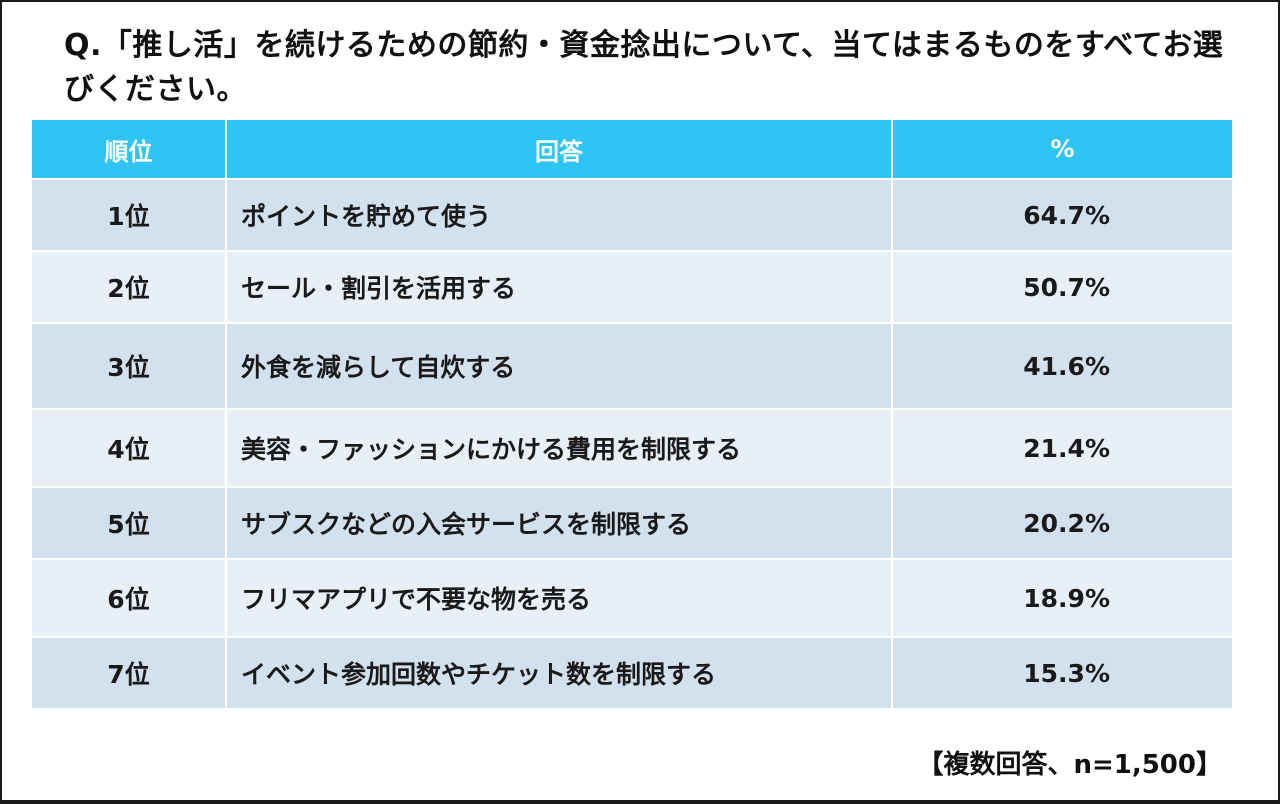 The width and height of the screenshot is (1280, 804). I want to click on answer-cell: 外食を減らして自炊する, so click(558, 365).